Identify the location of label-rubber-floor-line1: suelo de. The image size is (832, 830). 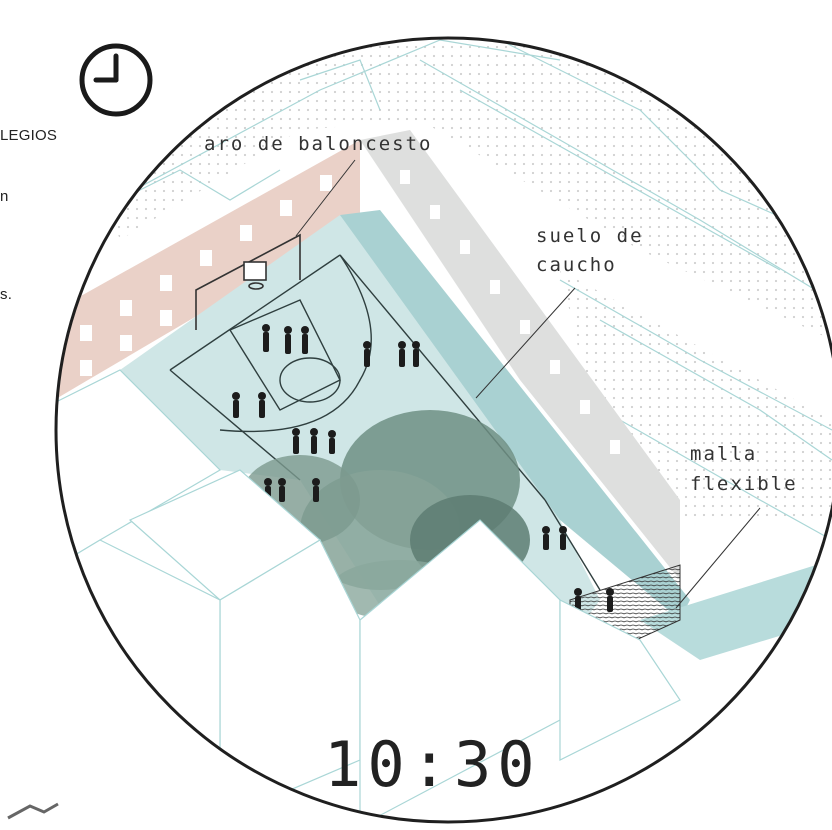
(590, 236).